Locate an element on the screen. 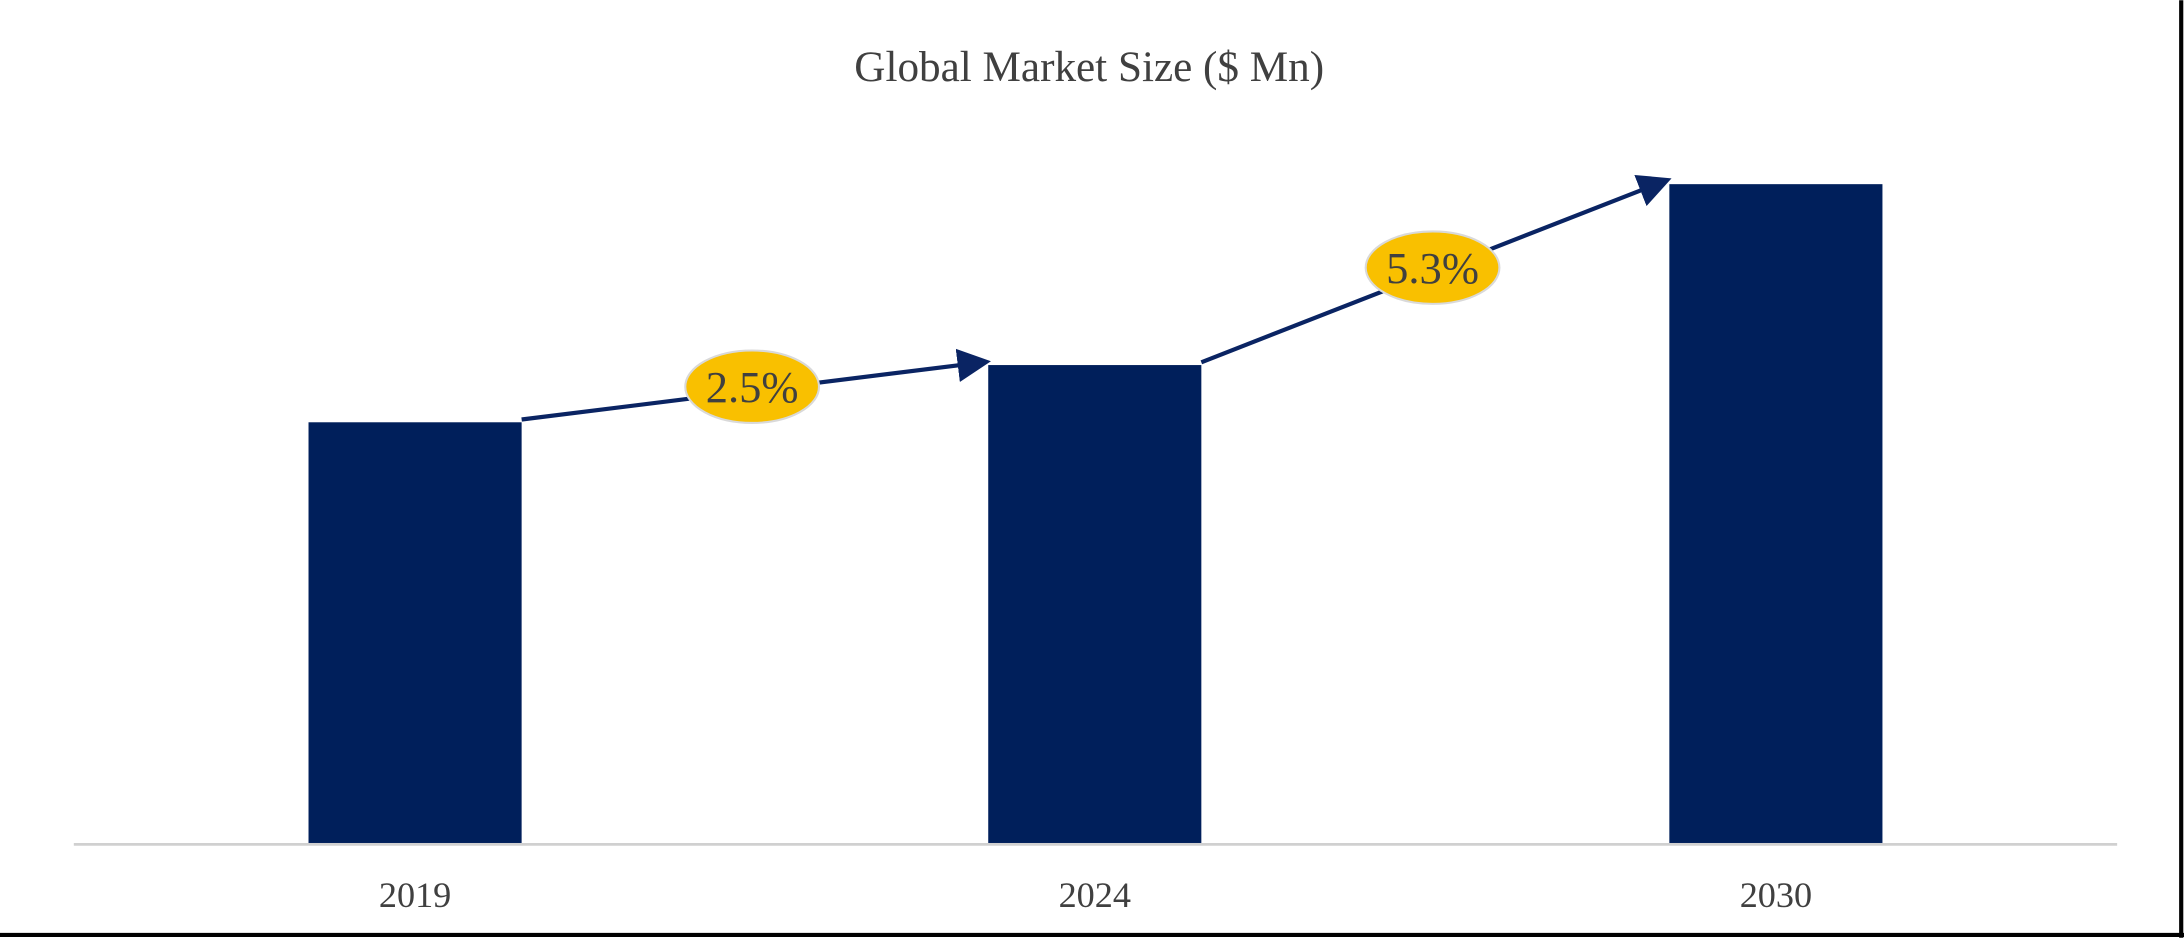 This screenshot has width=2184, height=938. x-tick-label: 2030 is located at coordinates (1776, 895).